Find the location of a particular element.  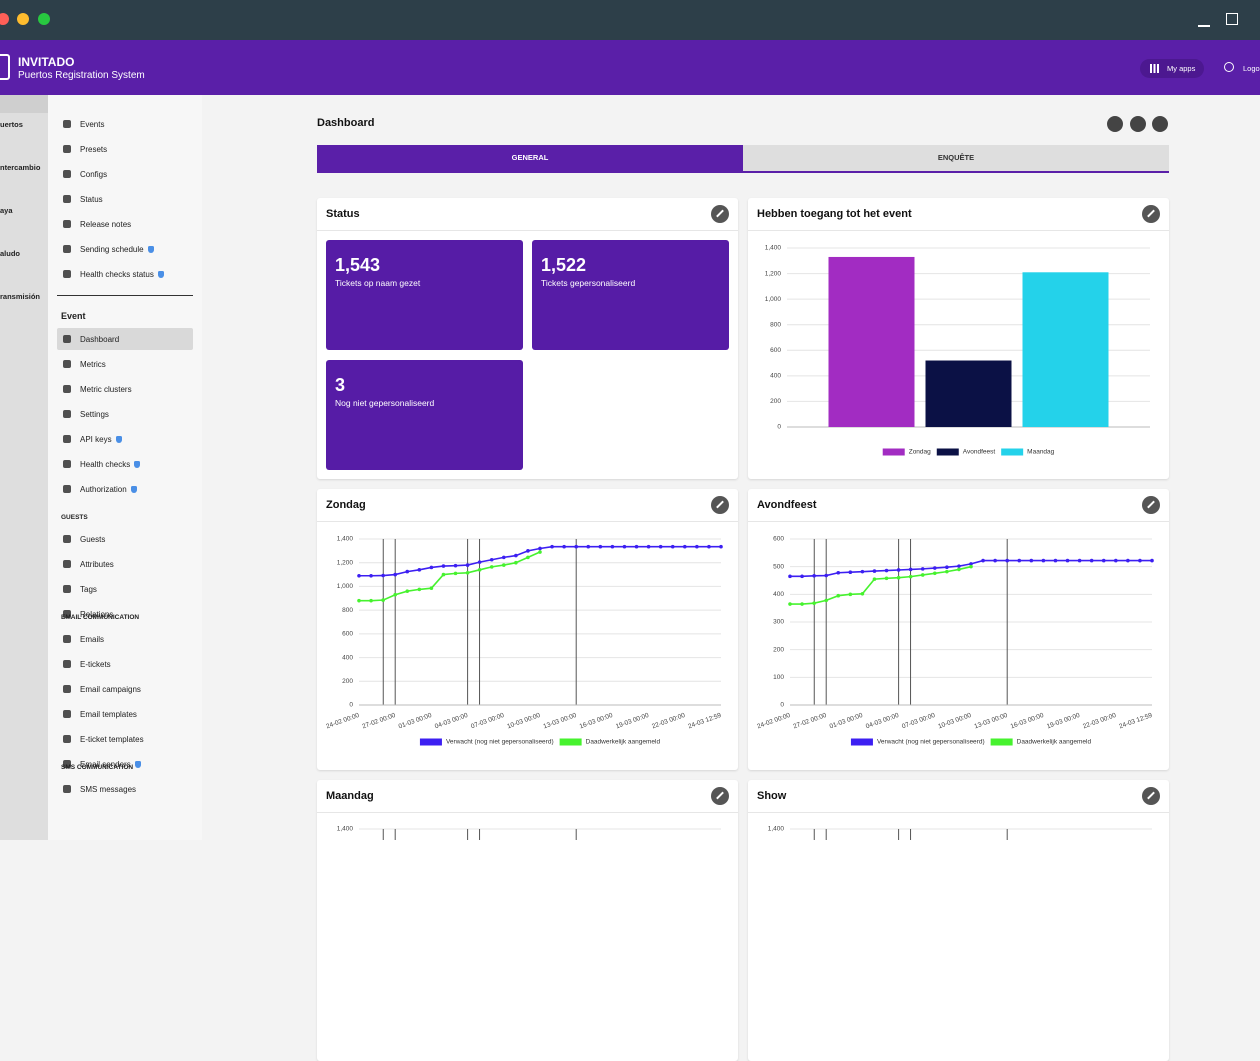

logout-label: Logo is located at coordinates (1251, 68).